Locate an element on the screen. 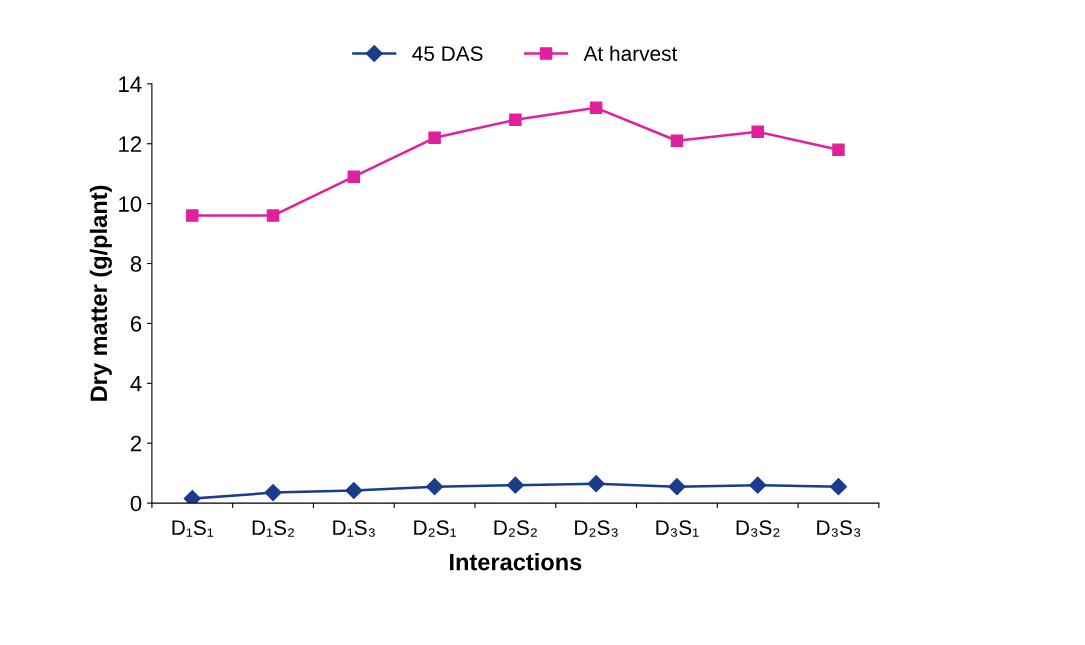  y-tick-label: 6 is located at coordinates (136, 323).